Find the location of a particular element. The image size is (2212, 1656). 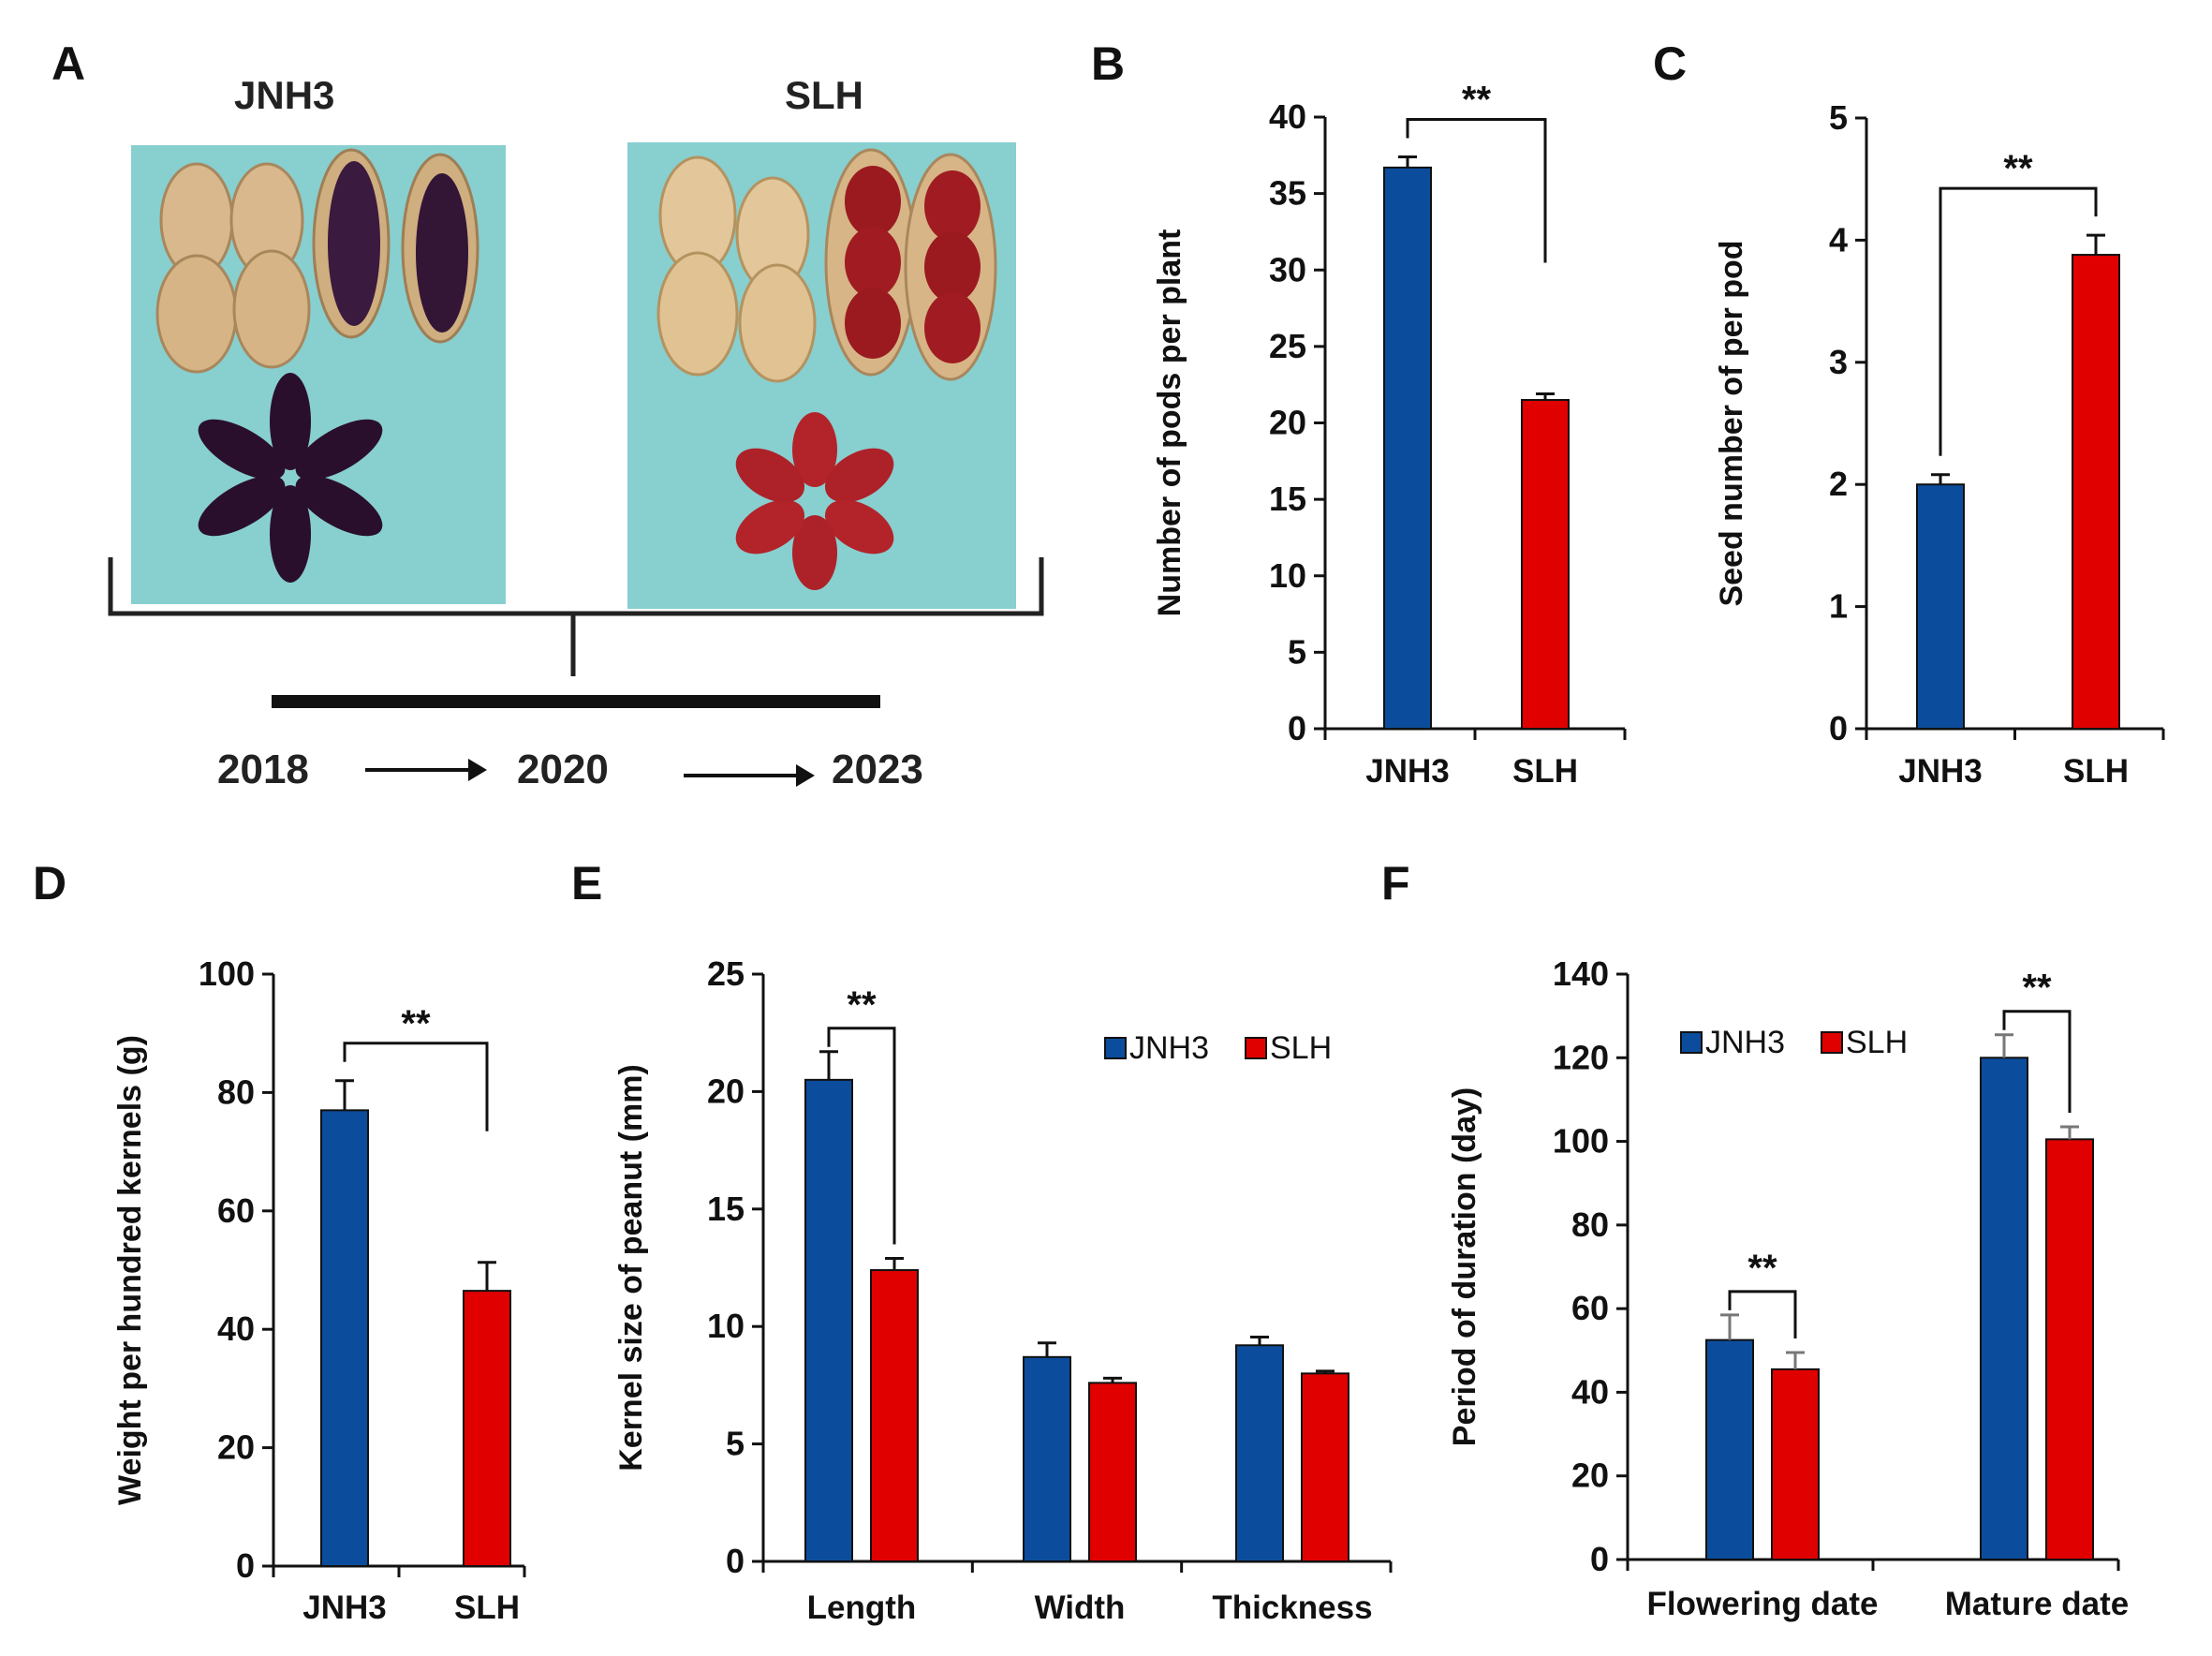

y-tick-label: 1 is located at coordinates (1838, 607).